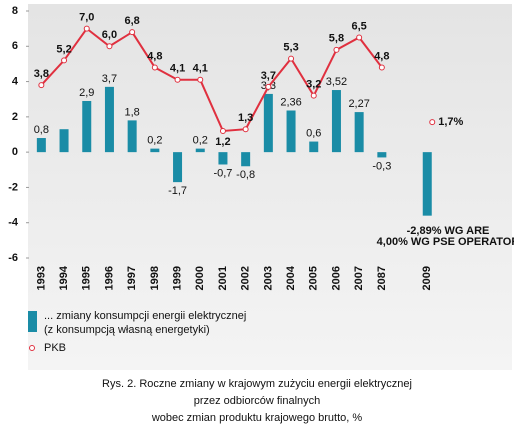 This screenshot has width=514, height=443. I want to click on bar-value-label: 0,6, so click(313, 133).